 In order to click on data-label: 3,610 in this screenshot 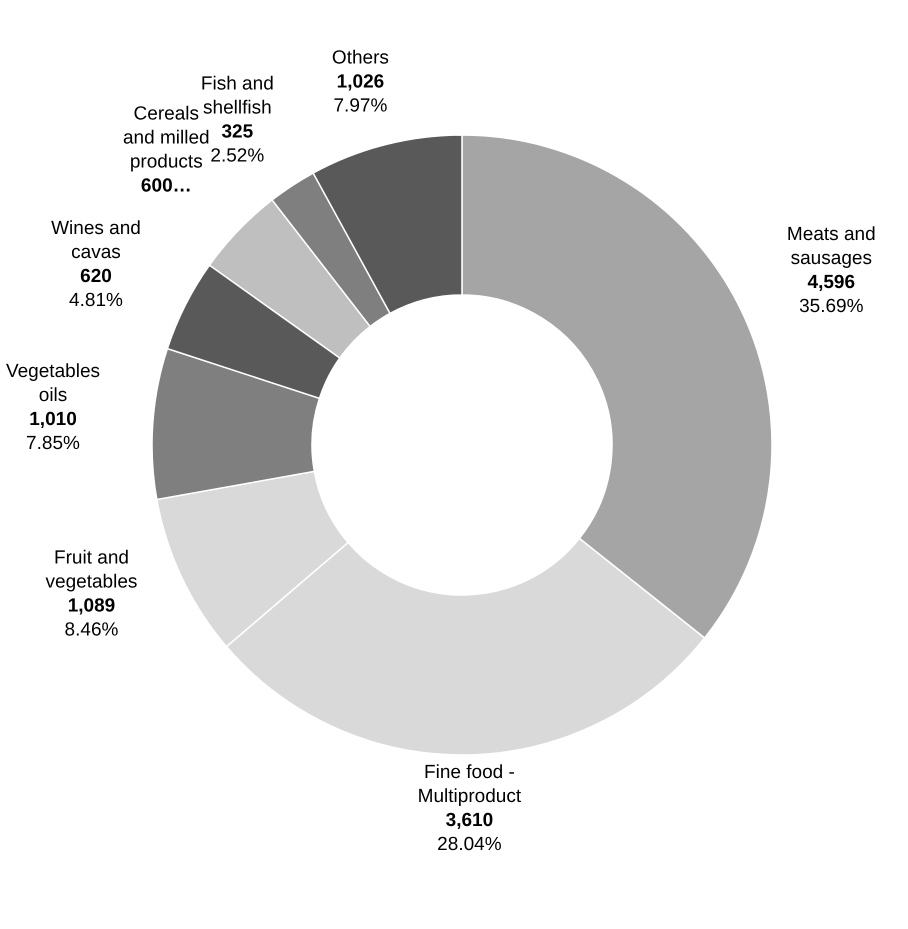, I will do `click(470, 820)`.